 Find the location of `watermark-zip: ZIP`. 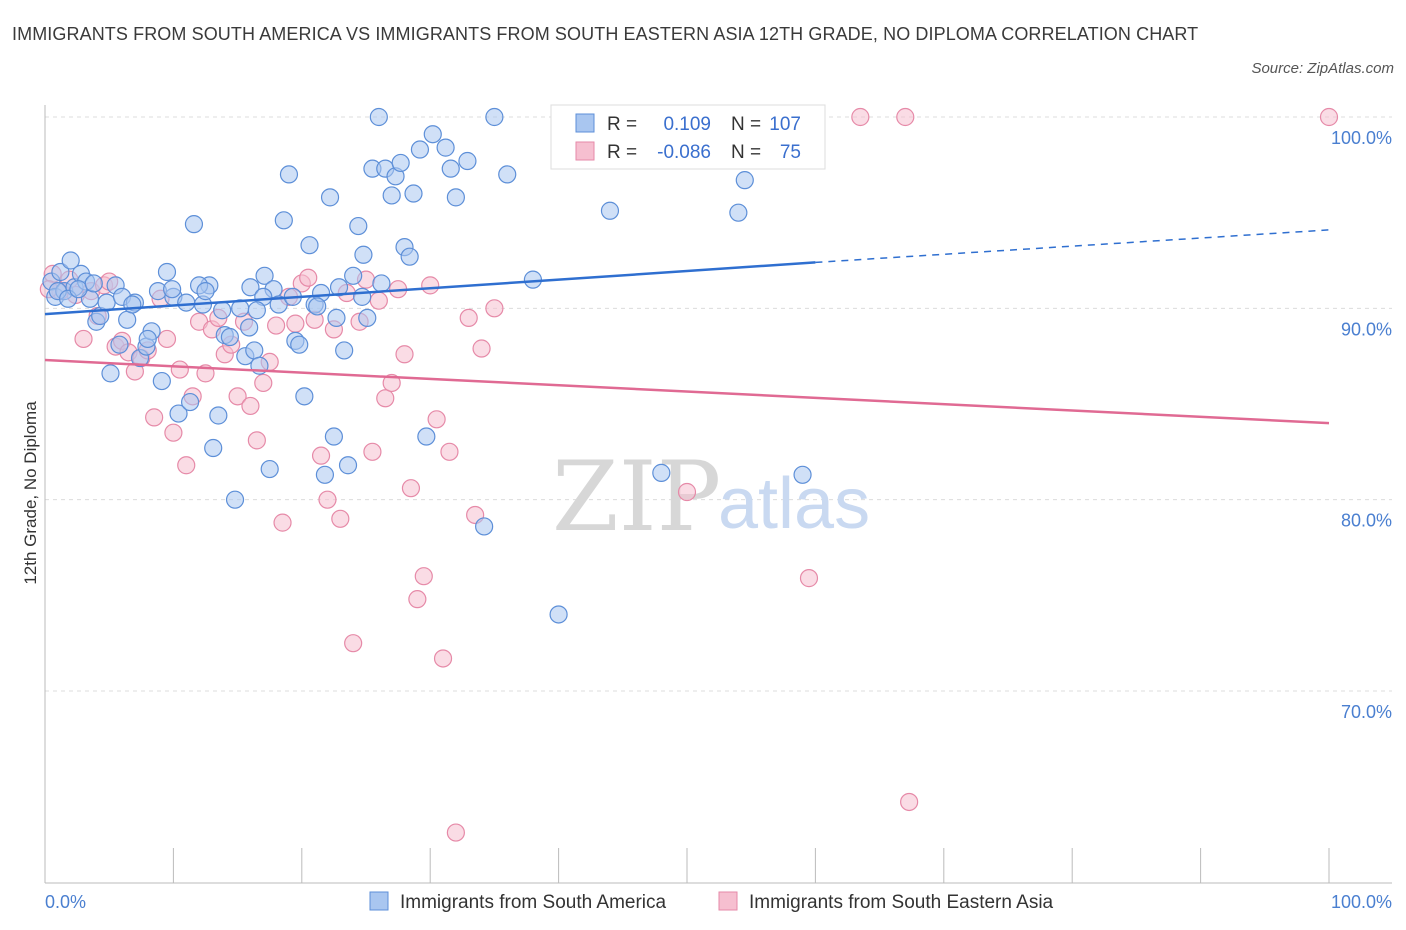

watermark-zip: ZIP is located at coordinates (636, 497).